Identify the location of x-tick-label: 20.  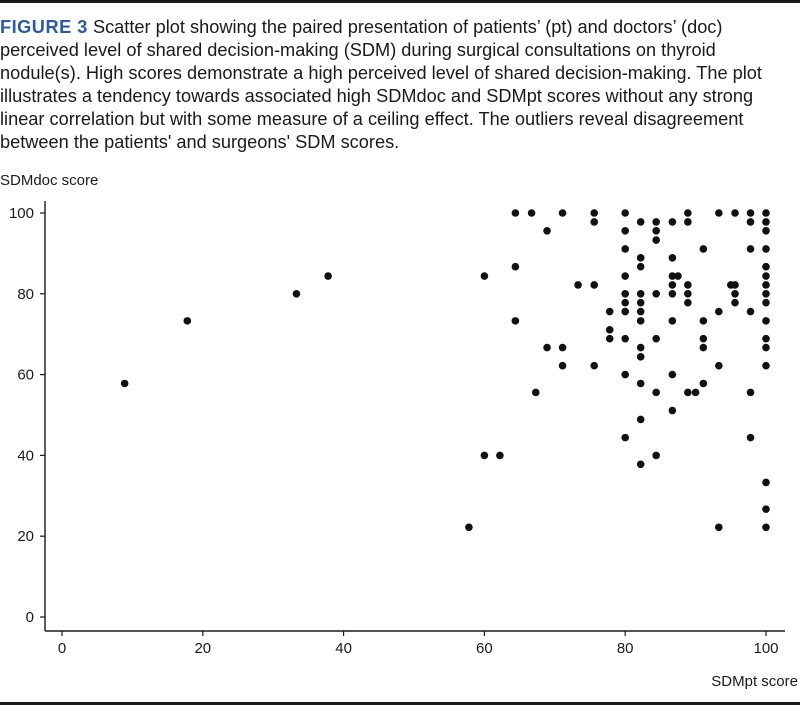
(202, 648).